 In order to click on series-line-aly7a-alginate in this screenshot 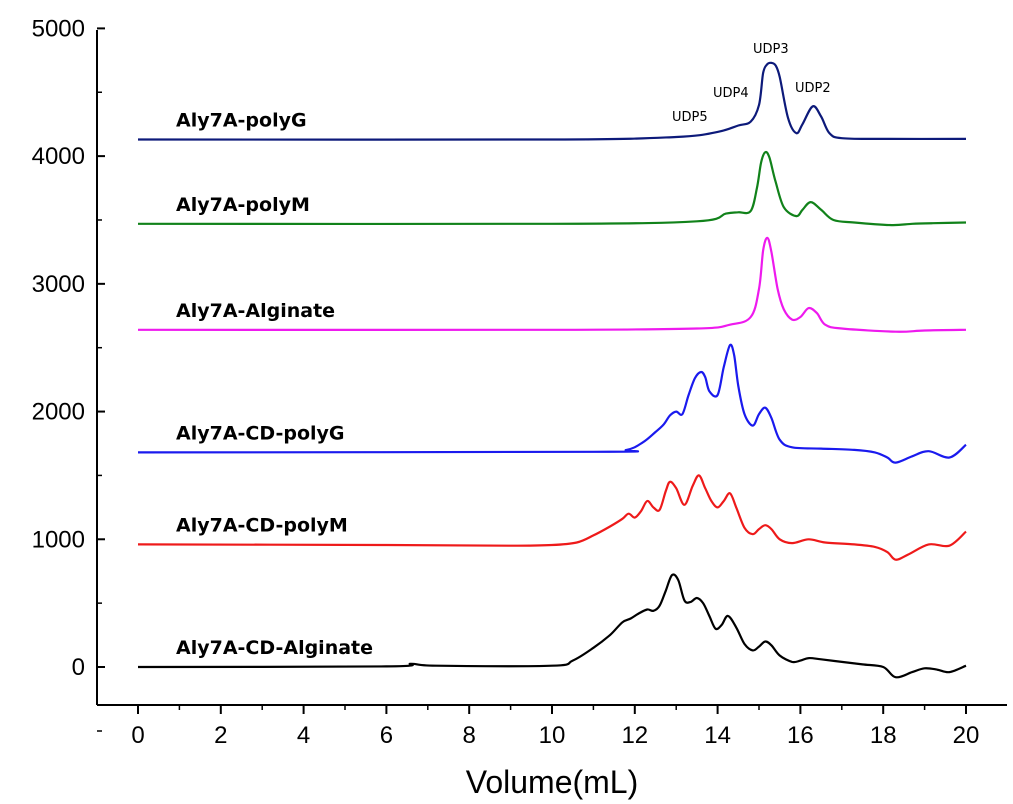, I will do `click(552, 284)`.